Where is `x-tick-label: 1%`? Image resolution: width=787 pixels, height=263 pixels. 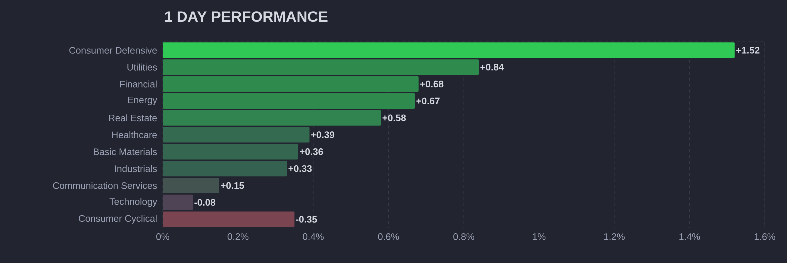 x-tick-label: 1% is located at coordinates (539, 237).